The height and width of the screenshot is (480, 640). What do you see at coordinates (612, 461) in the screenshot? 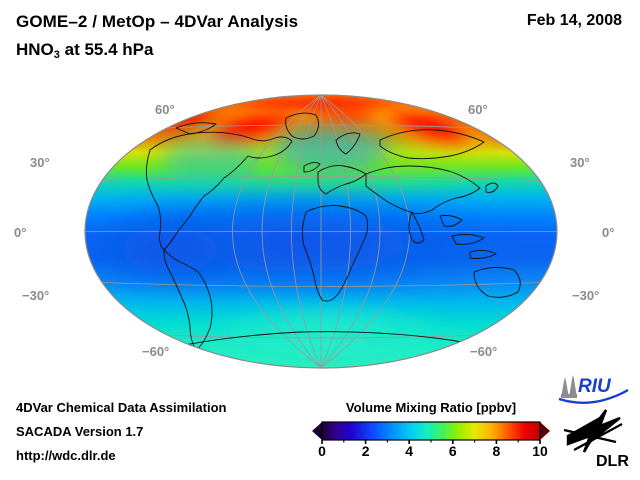
I see `dlr-wordmark: DLR` at bounding box center [612, 461].